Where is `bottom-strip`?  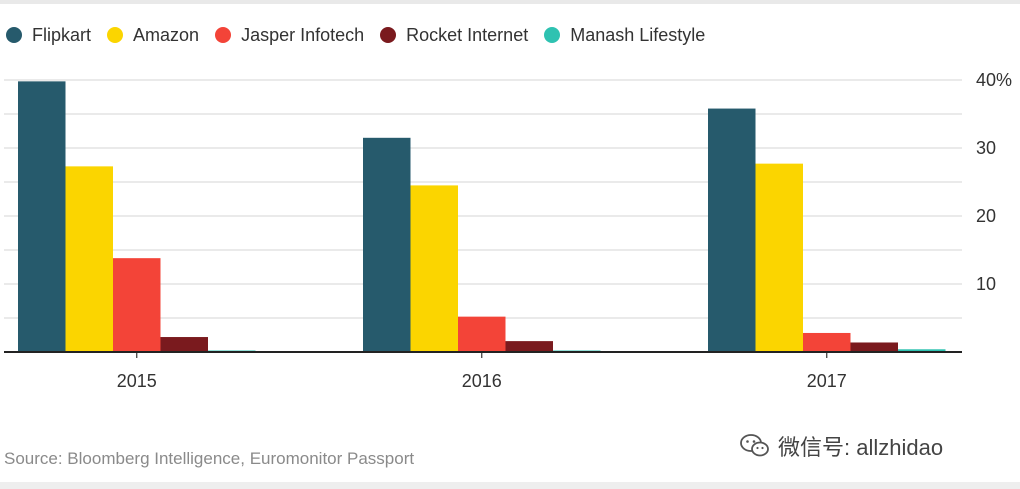
bottom-strip is located at coordinates (510, 485).